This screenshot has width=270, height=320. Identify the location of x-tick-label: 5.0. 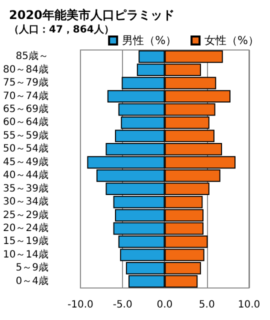
(206, 305).